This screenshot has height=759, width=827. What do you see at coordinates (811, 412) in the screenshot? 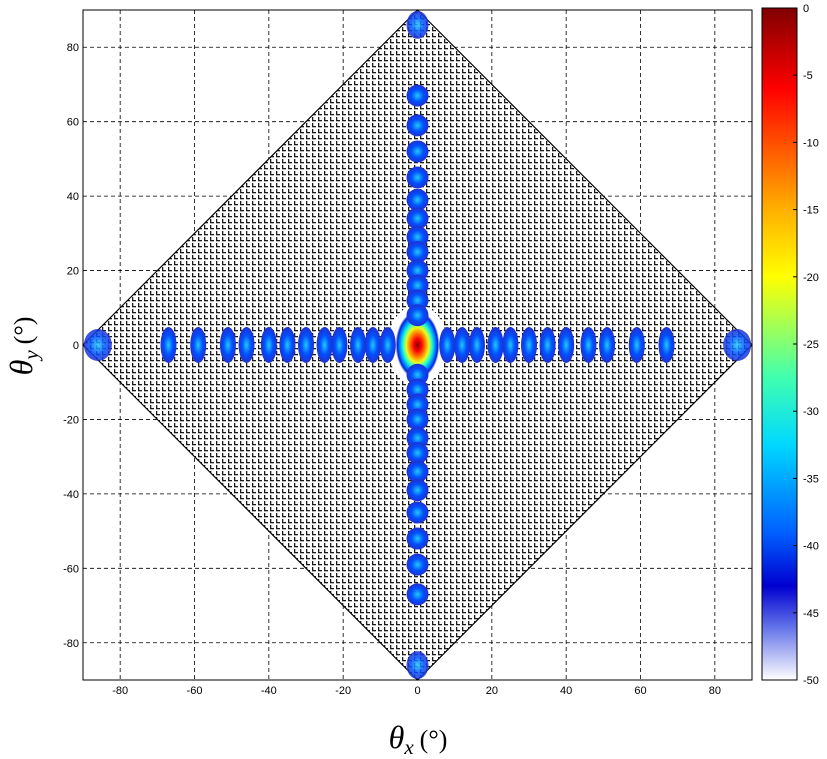
I see `colorbar-tick-label-6: -30` at bounding box center [811, 412].